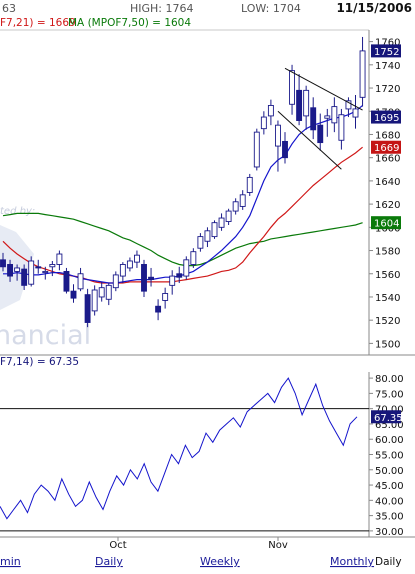  I want to click on date-label: 11/15/2006, so click(374, 8).